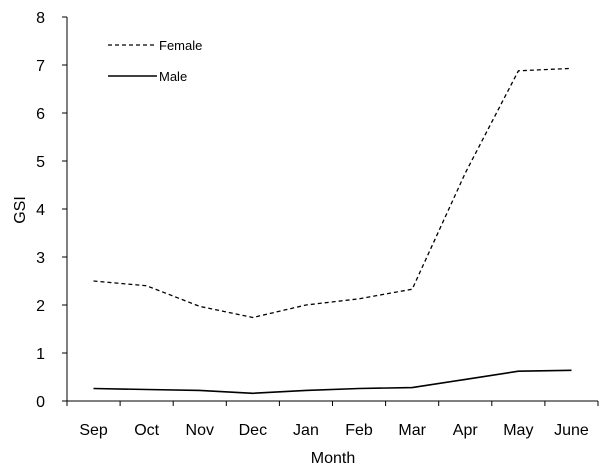 The width and height of the screenshot is (602, 470). What do you see at coordinates (40, 162) in the screenshot?
I see `y-tick-label: 5` at bounding box center [40, 162].